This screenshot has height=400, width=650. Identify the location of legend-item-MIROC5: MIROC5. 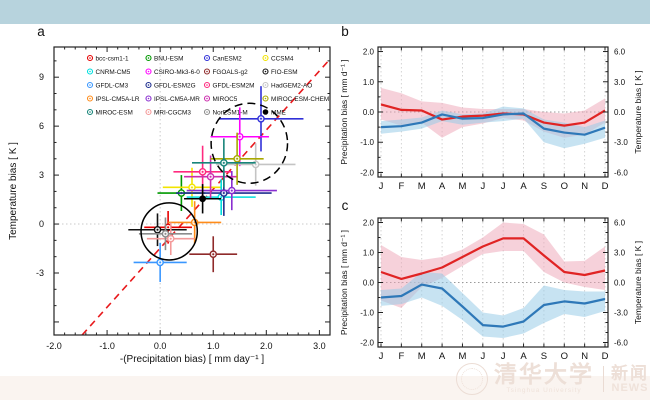
(220, 99).